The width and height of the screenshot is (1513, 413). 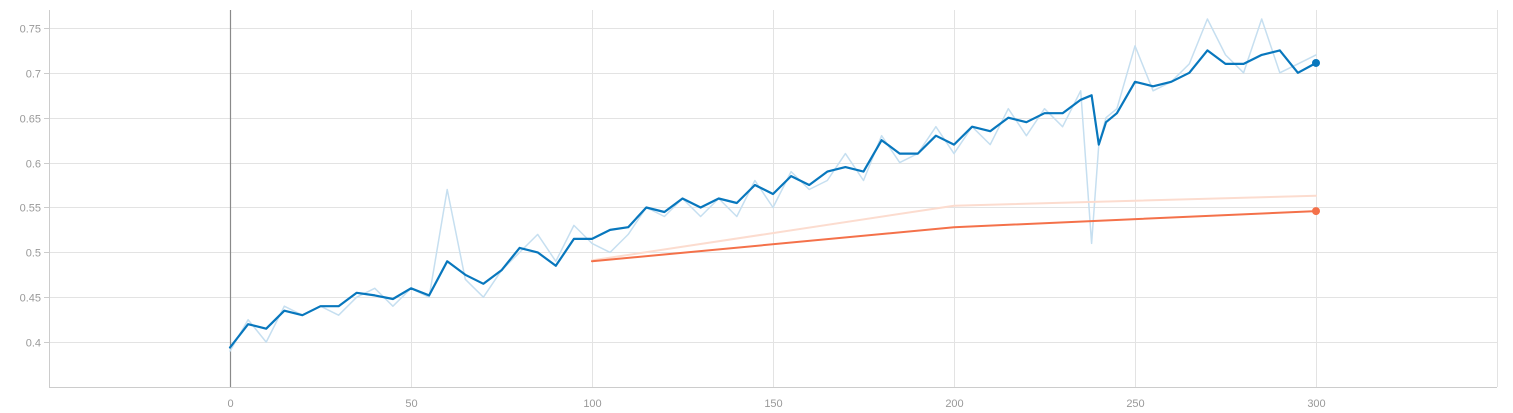 I want to click on x-tick-label: 100, so click(x=592, y=404).